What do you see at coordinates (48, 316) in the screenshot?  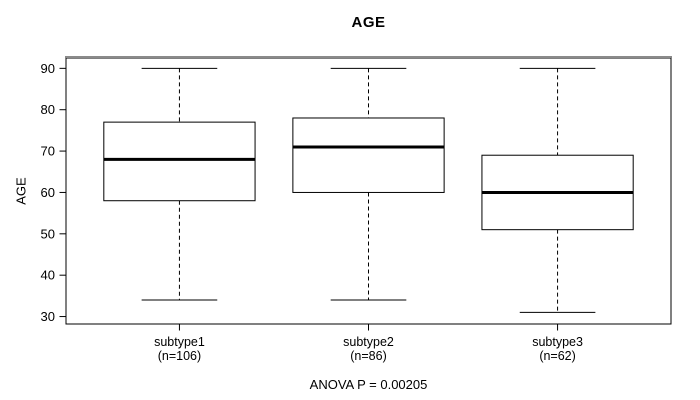 I see `y-tick-label: 30` at bounding box center [48, 316].